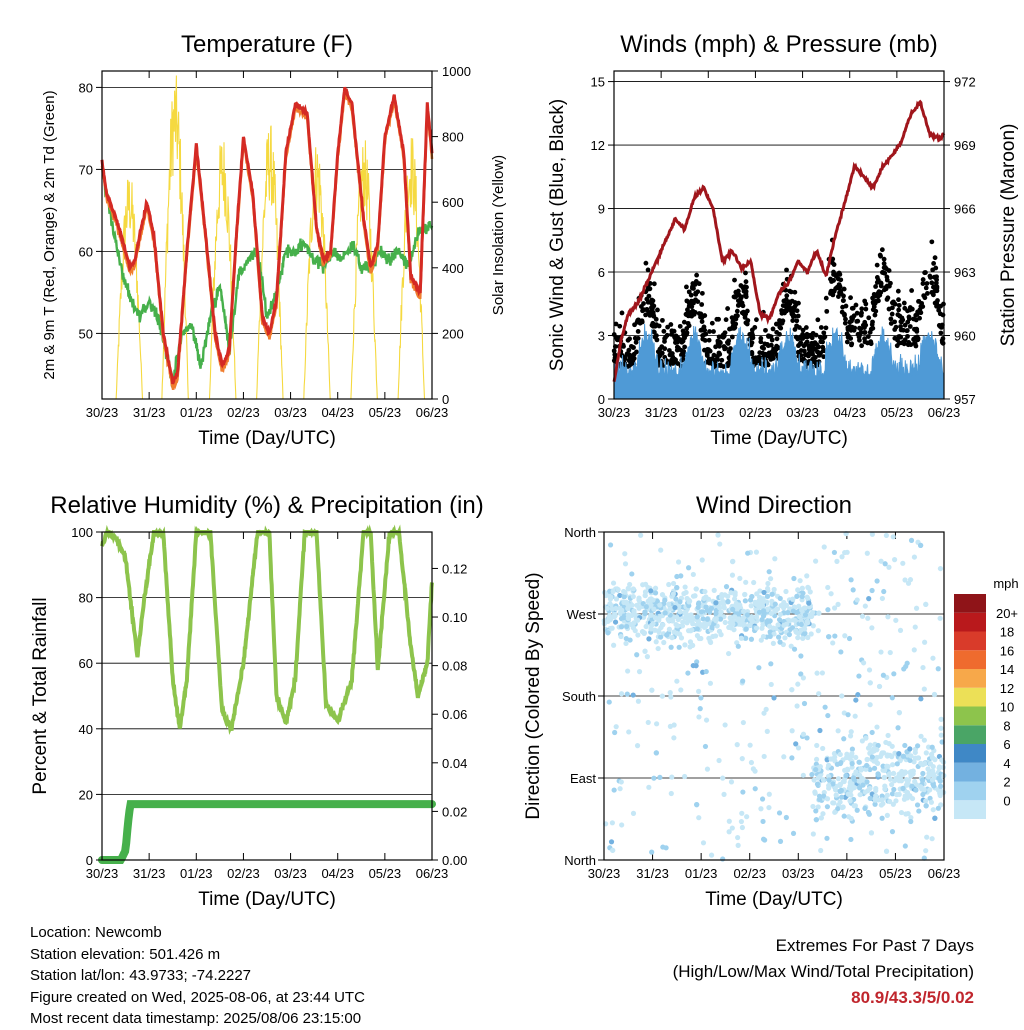 The height and width of the screenshot is (1030, 1024). I want to click on extremes-subtitle: (High/Low/Max Wind/Total Precipitation), so click(823, 971).